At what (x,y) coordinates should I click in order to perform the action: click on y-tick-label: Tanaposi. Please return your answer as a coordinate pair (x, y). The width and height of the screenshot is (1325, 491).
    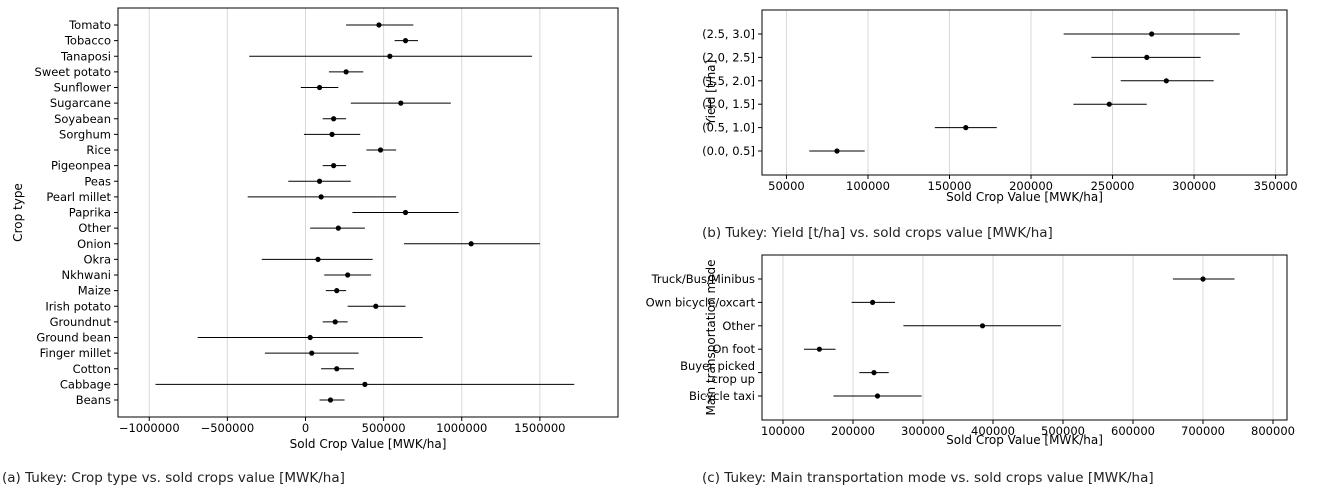
    Looking at the image, I should click on (85, 56).